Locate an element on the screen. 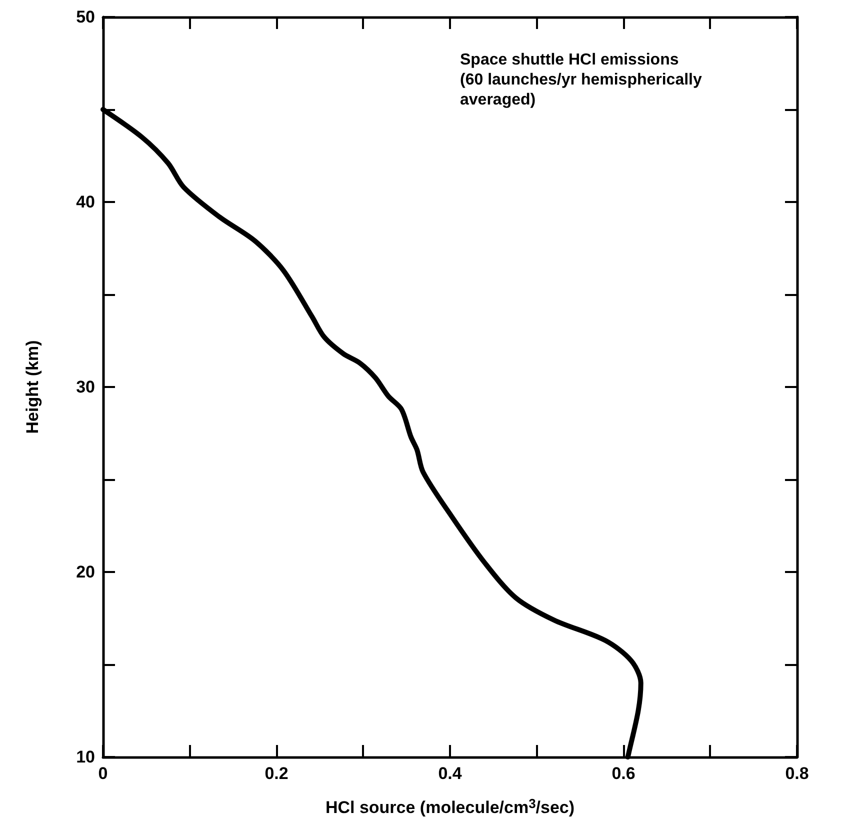 The image size is (848, 838). x-tick-label: 0.8 is located at coordinates (797, 773).